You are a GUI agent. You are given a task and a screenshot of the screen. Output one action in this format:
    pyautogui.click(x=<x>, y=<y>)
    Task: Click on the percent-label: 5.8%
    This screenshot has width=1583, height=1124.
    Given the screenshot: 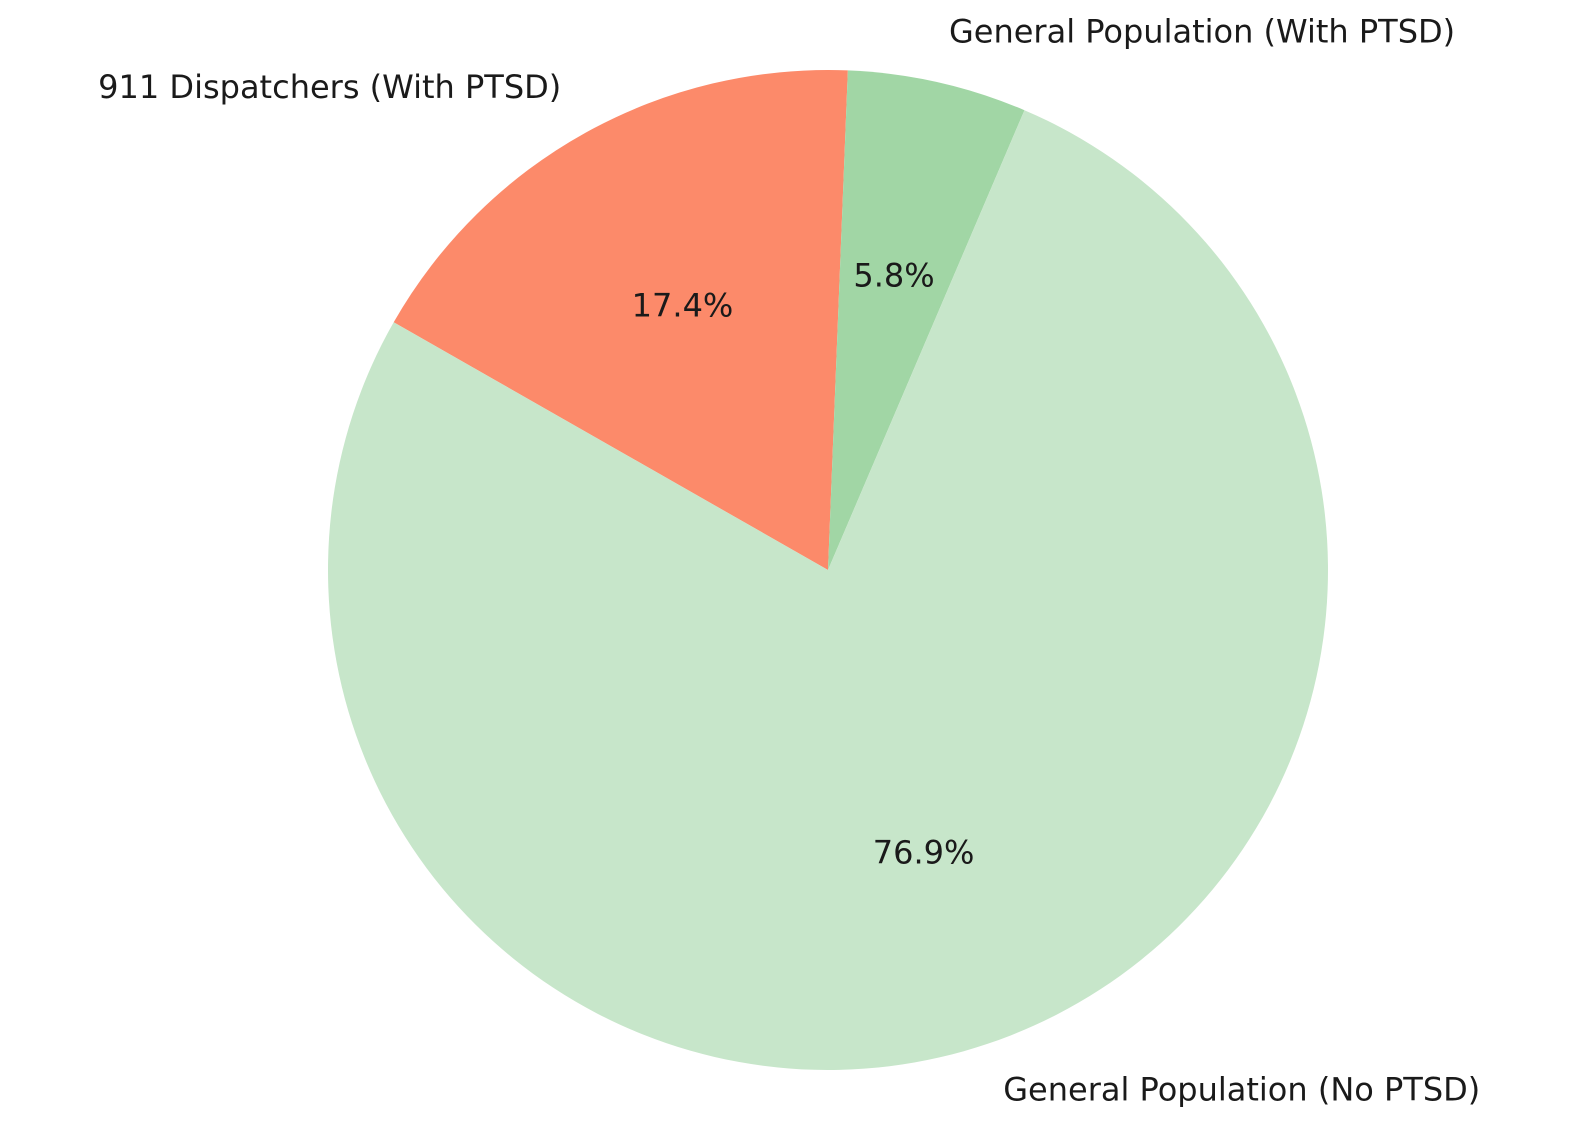 What is the action you would take?
    pyautogui.click(x=893, y=275)
    